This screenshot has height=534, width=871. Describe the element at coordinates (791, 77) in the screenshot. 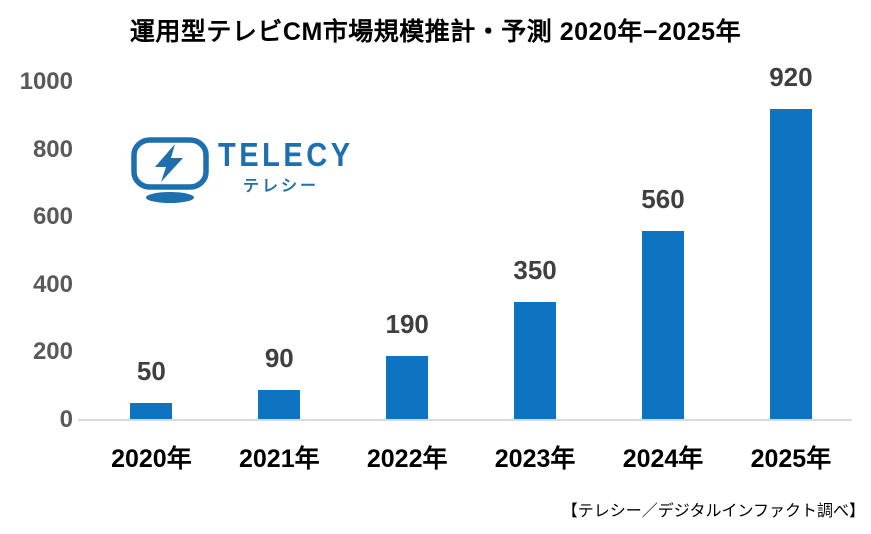

I see `bar-value-label: 920` at that location.